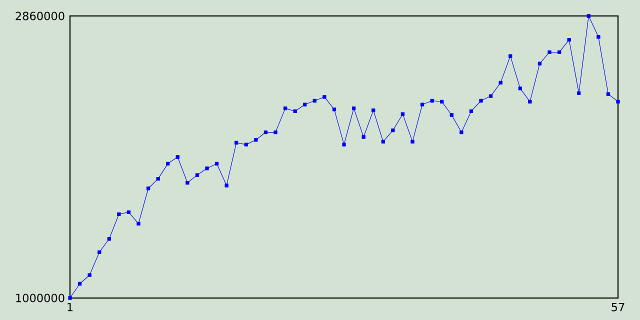  Describe the element at coordinates (40, 298) in the screenshot. I see `y-tick-label: 1000000` at that location.